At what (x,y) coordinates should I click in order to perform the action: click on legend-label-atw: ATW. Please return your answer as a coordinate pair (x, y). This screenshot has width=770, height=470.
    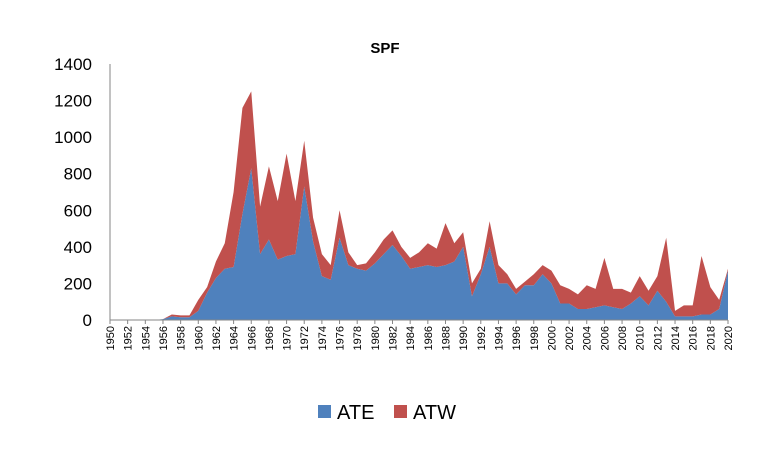
    Looking at the image, I should click on (434, 413).